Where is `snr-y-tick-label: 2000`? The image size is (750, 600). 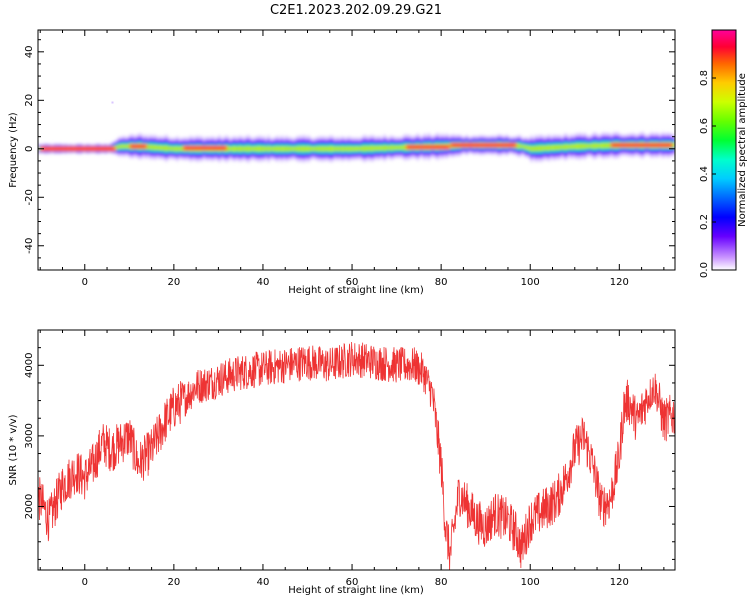
snr-y-tick-label: 2000 is located at coordinates (29, 506).